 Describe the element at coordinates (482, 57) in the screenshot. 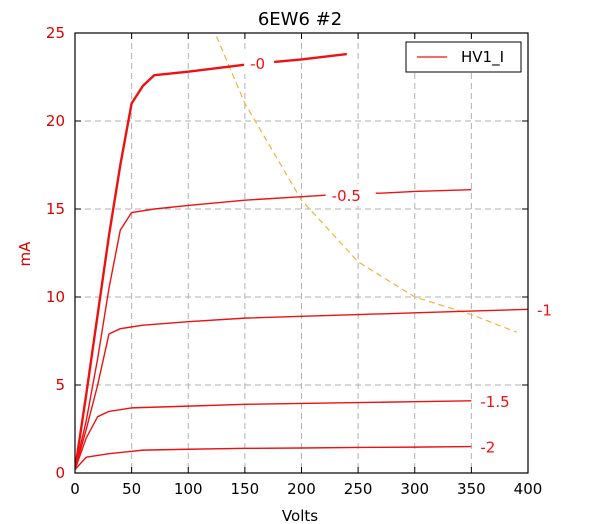

I see `legend-entry-label: HV1_I` at that location.